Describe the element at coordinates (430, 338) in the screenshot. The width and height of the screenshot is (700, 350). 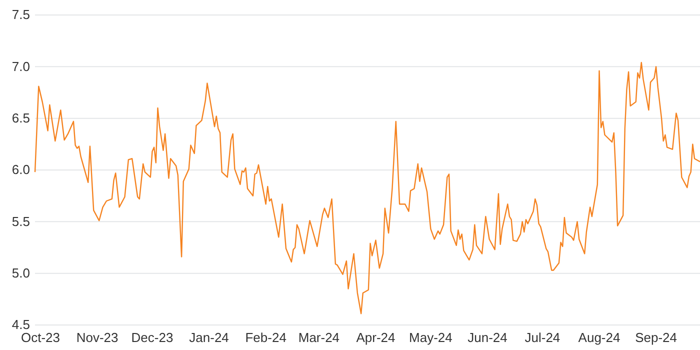
I see `x-tick-label: May-24` at that location.